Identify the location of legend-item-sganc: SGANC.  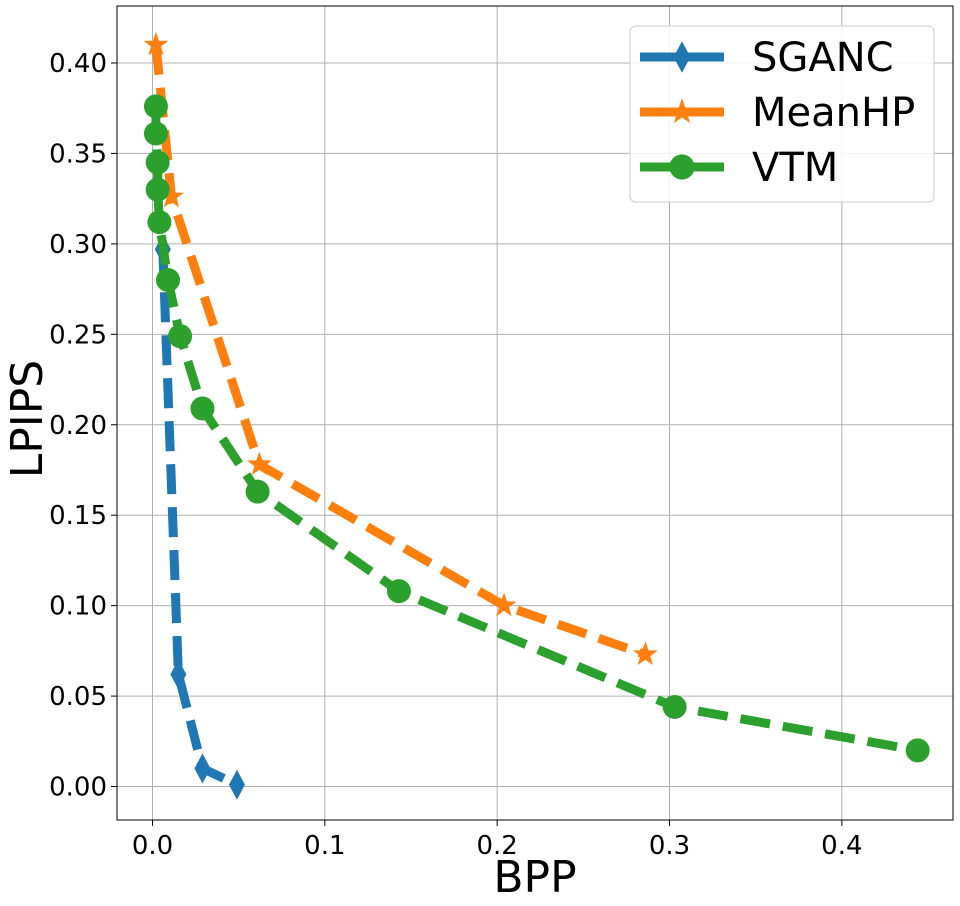
(767, 58).